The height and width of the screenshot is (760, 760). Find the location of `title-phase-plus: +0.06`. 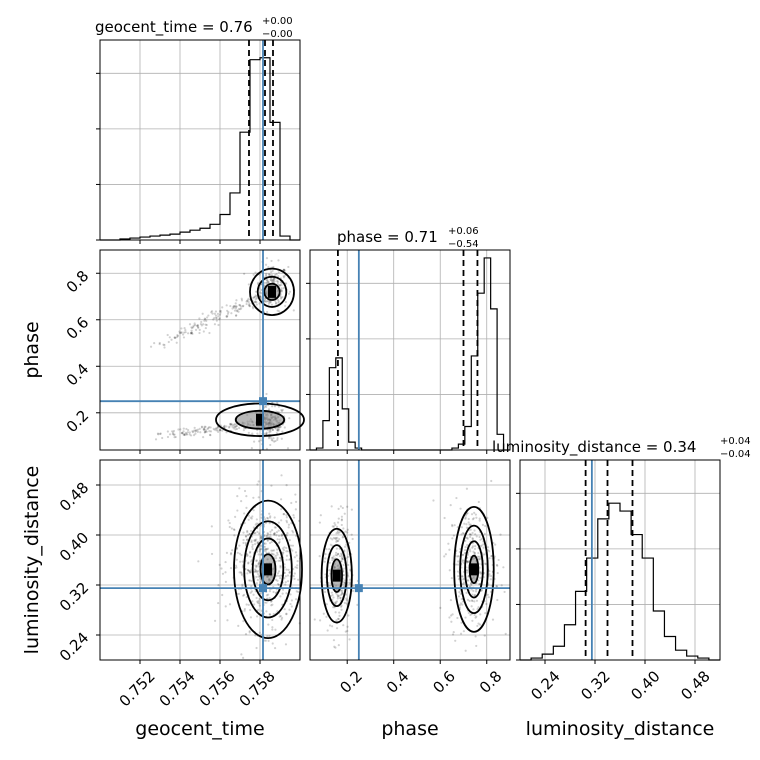

title-phase-plus: +0.06 is located at coordinates (463, 231).